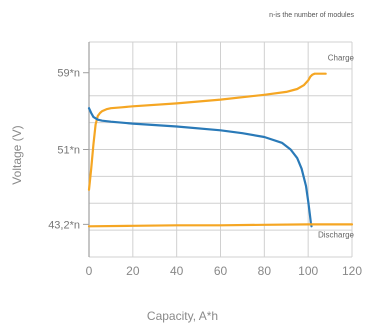  What do you see at coordinates (308, 271) in the screenshot?
I see `x-tick-label: 100` at bounding box center [308, 271].